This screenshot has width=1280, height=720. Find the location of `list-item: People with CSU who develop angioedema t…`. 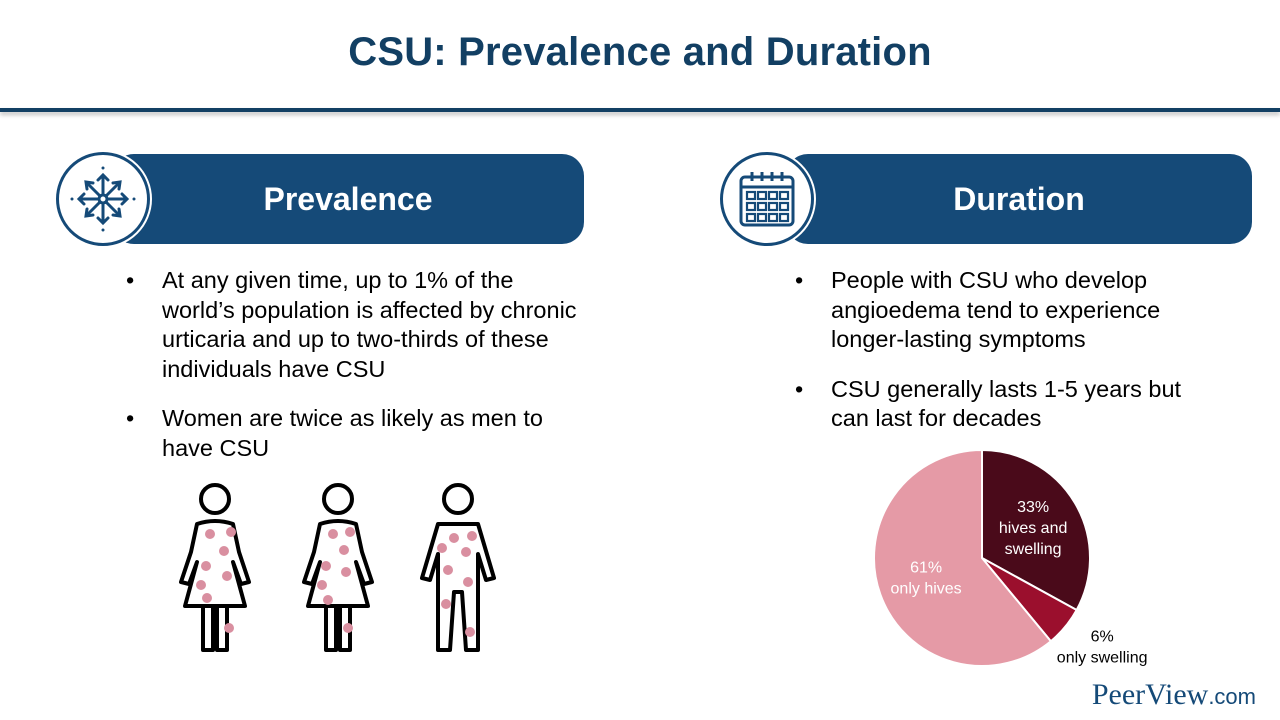

list-item: People with CSU who develop angioedema t… is located at coordinates (1010, 310).